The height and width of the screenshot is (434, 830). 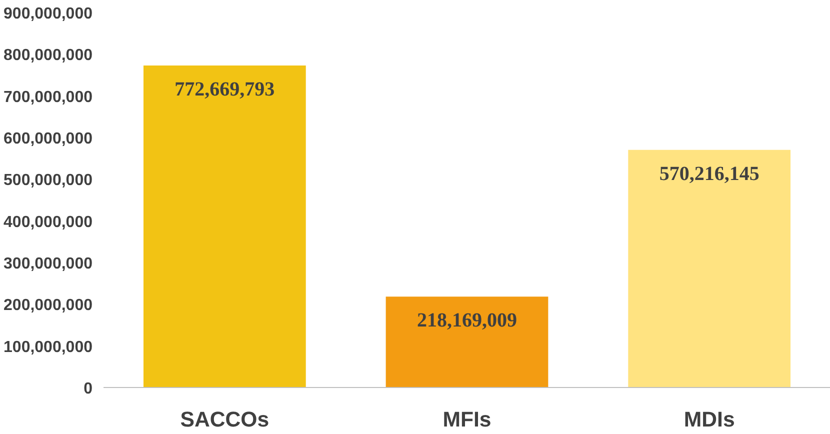 I want to click on y-tick-label: 900,000,000, so click(x=48, y=14).